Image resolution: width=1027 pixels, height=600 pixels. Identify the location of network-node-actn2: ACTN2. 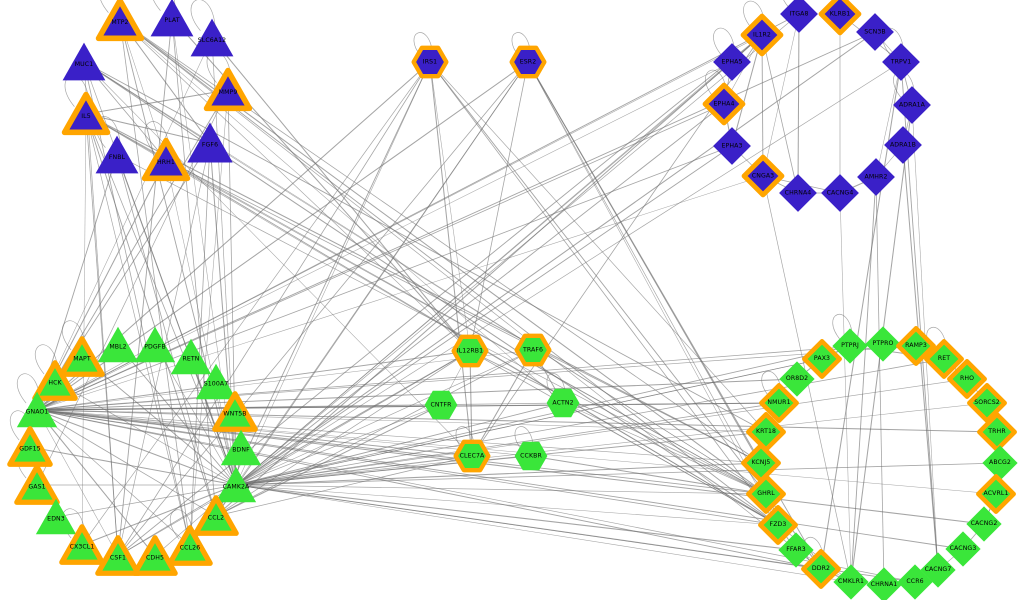
(563, 403).